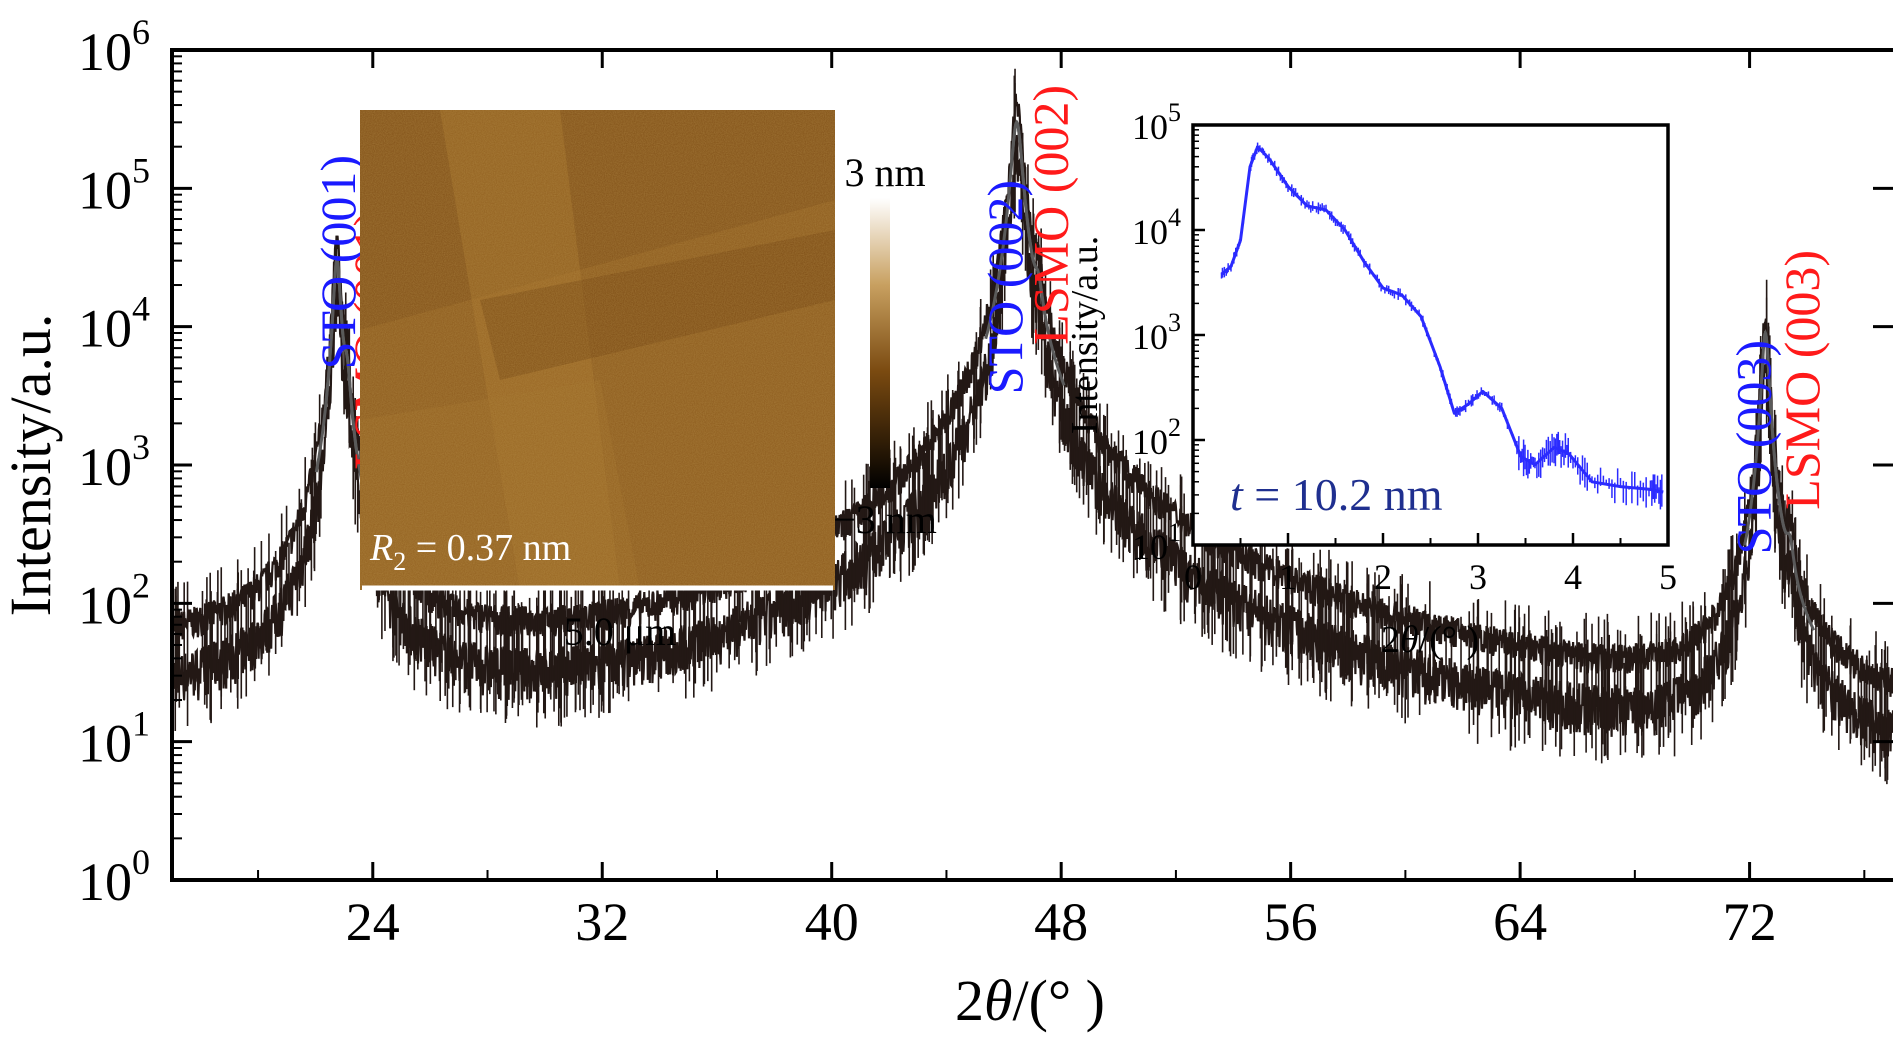 This screenshot has height=1041, width=1893. Describe the element at coordinates (1085, 335) in the screenshot. I see `xrr-y-axis-title: Intensity/a.u.` at that location.